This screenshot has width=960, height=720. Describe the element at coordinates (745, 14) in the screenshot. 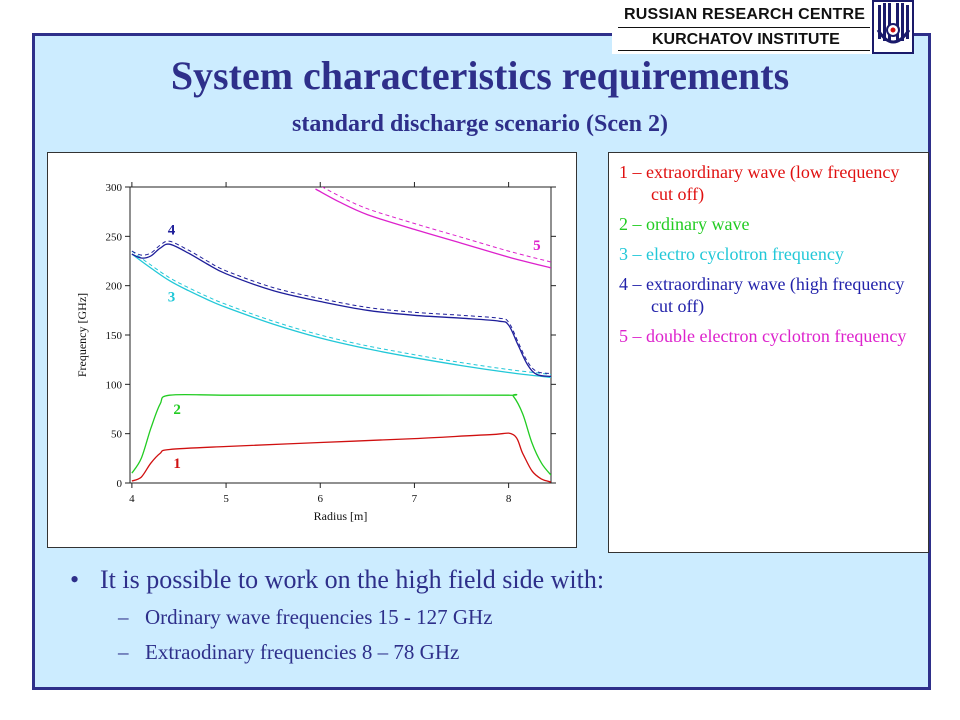

I see `logo-line-1: RUSSIAN RESEARCH CENTRE` at that location.